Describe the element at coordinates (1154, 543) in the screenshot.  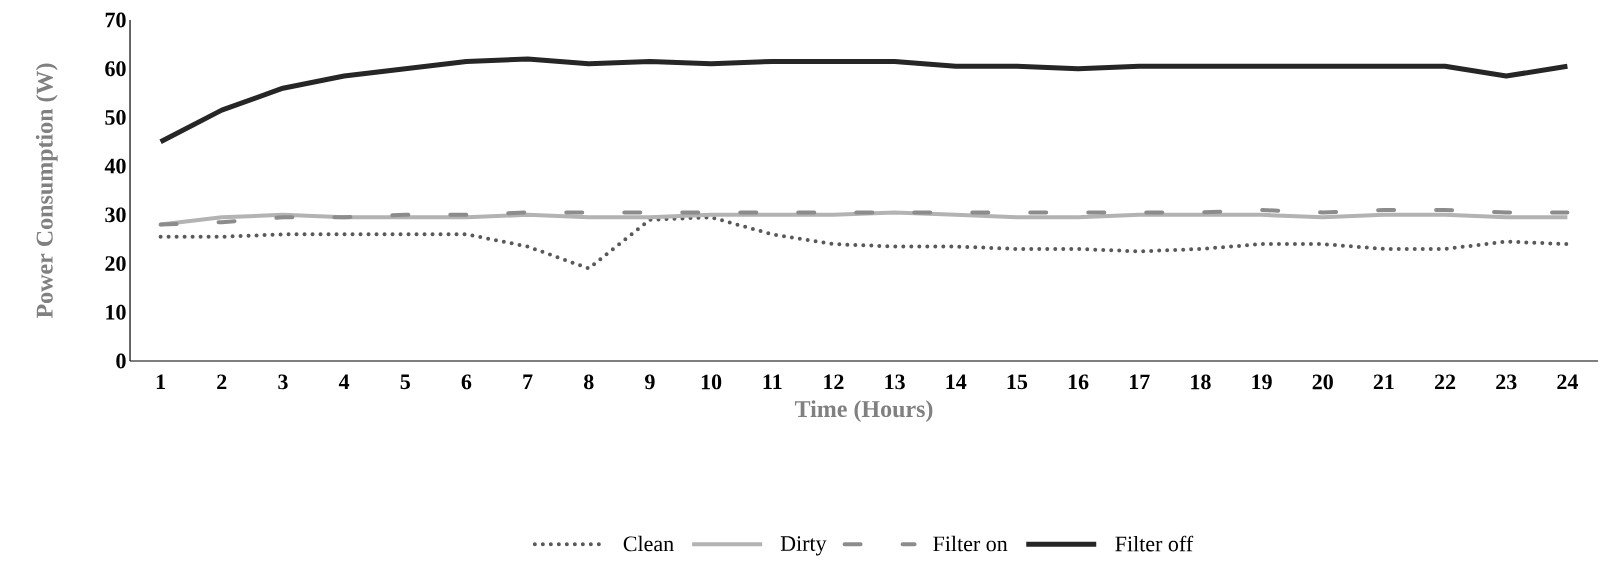
I see `legend-label: Filter off` at that location.